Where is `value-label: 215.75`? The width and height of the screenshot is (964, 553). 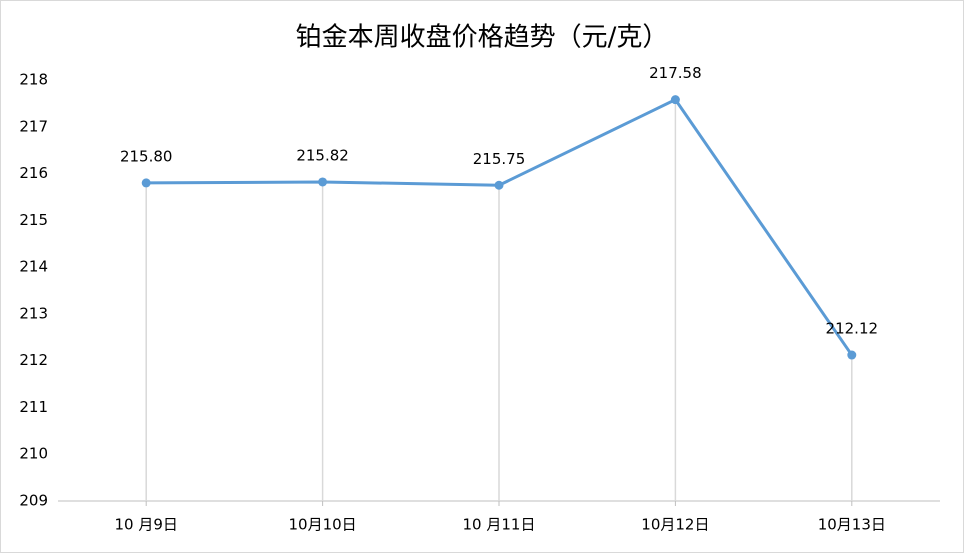 value-label: 215.75 is located at coordinates (499, 159).